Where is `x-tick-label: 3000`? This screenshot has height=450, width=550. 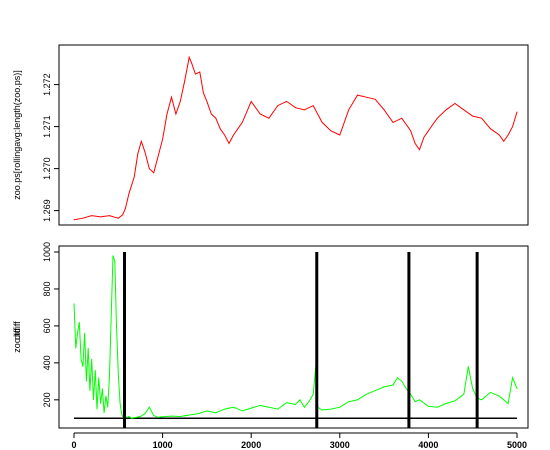
x-tick-label: 3000 is located at coordinates (340, 445).